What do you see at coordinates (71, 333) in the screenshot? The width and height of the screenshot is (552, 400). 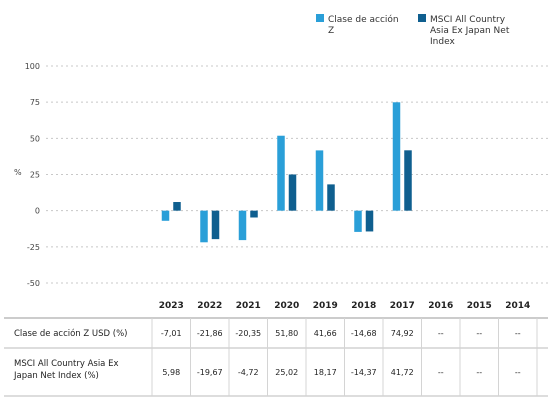 I see `table-row-label: Clase de acción Z USD (%)` at bounding box center [71, 333].